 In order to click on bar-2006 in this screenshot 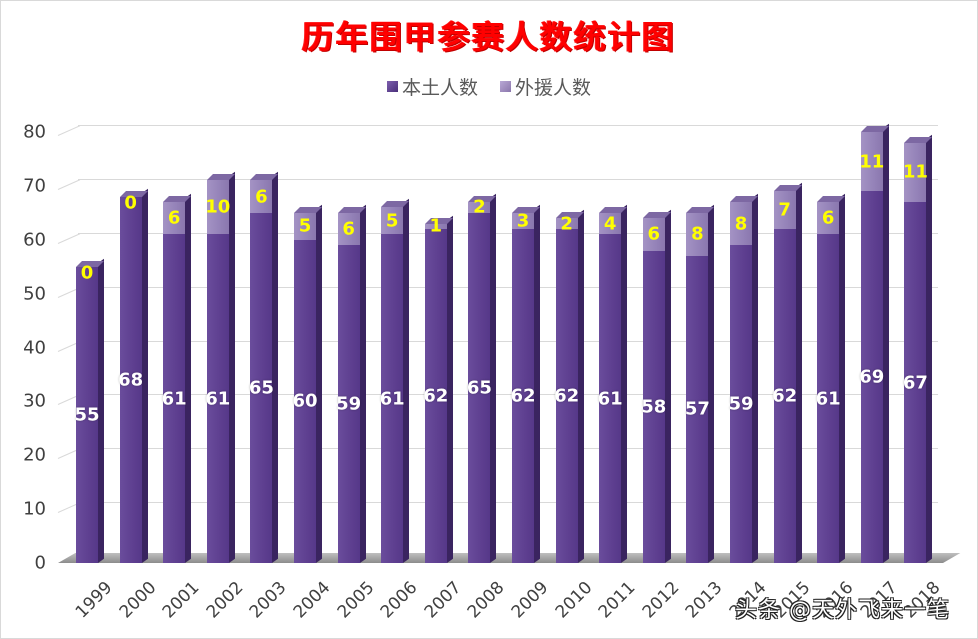, I will do `click(395, 381)`.